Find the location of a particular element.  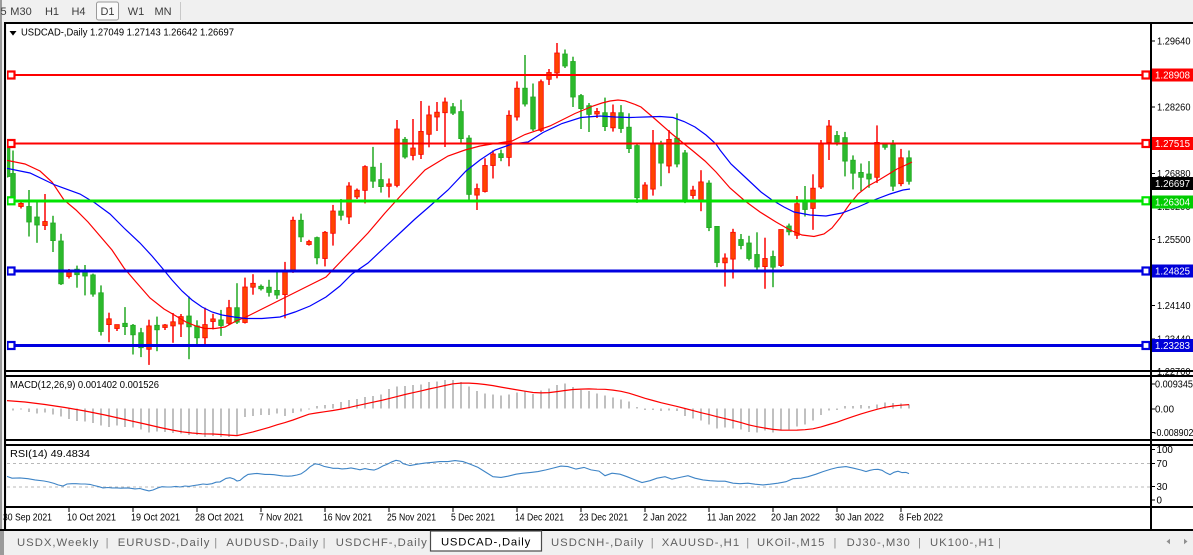

svg-text: 0.00 is located at coordinates (1165, 410).